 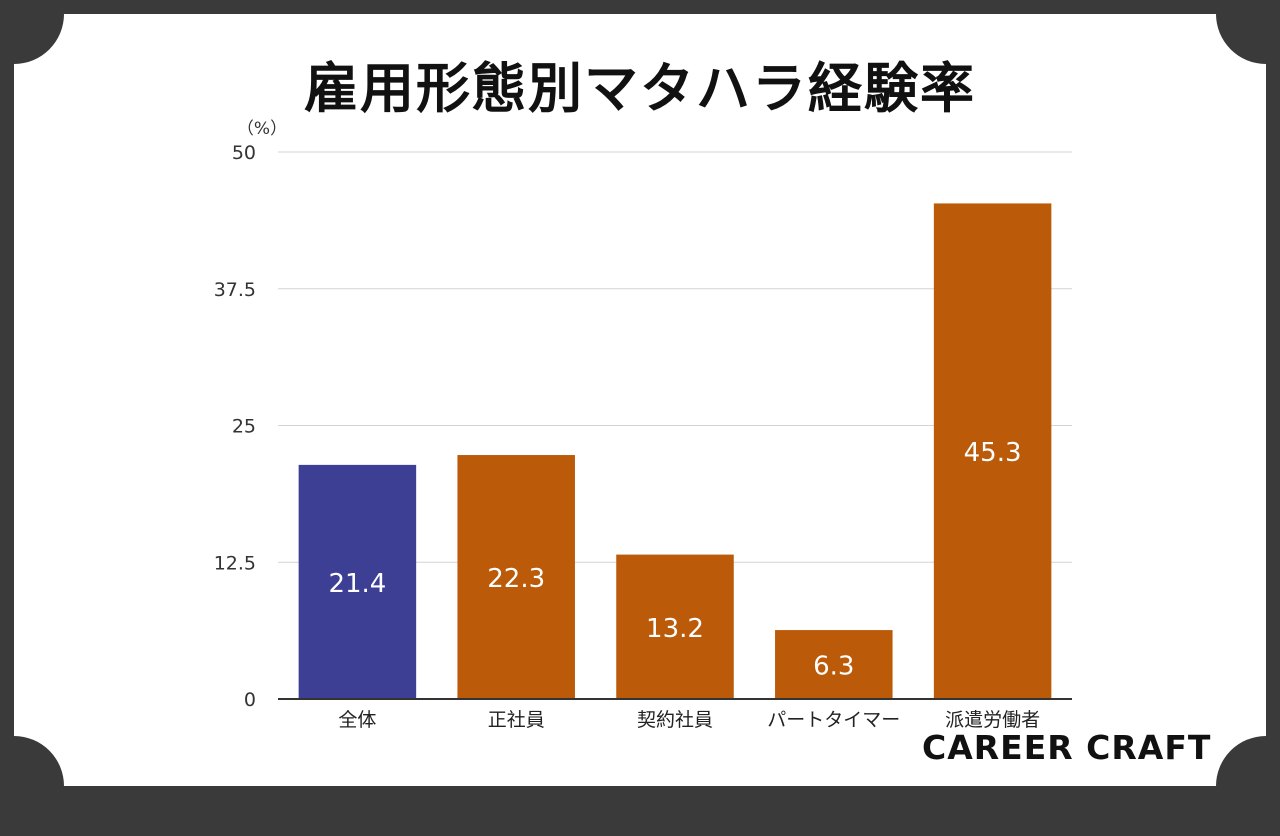 I want to click on y-unit-label: （%）, so click(x=262, y=129).